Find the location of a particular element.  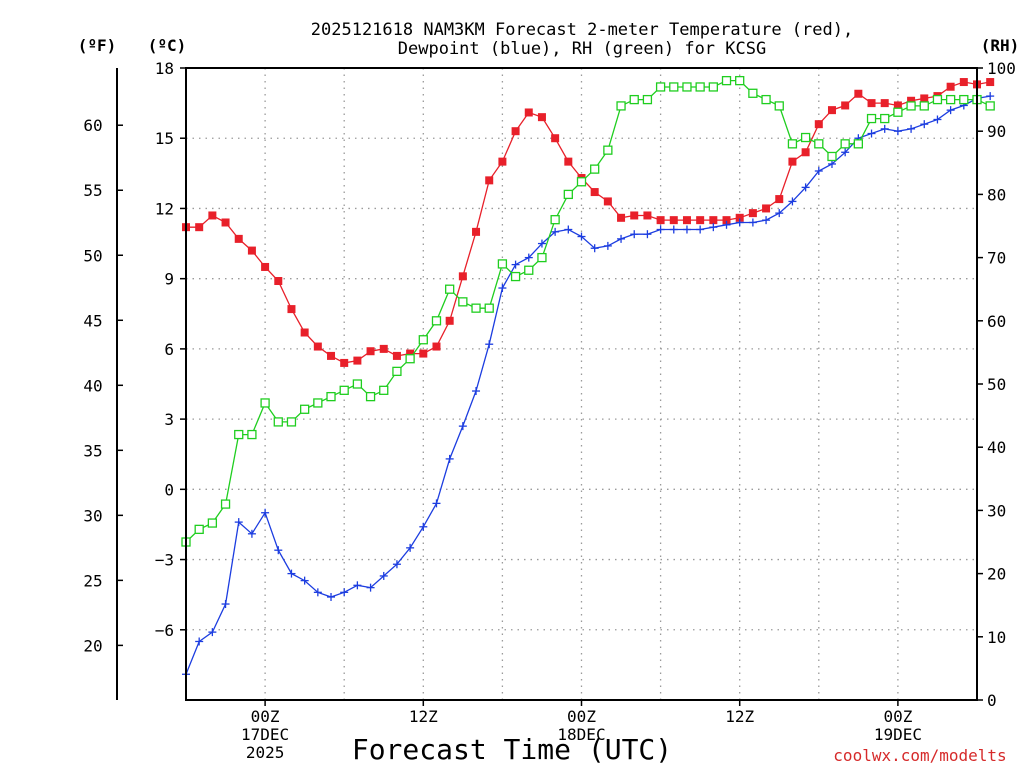

x-tick-label: 12Z is located at coordinates (739, 716).